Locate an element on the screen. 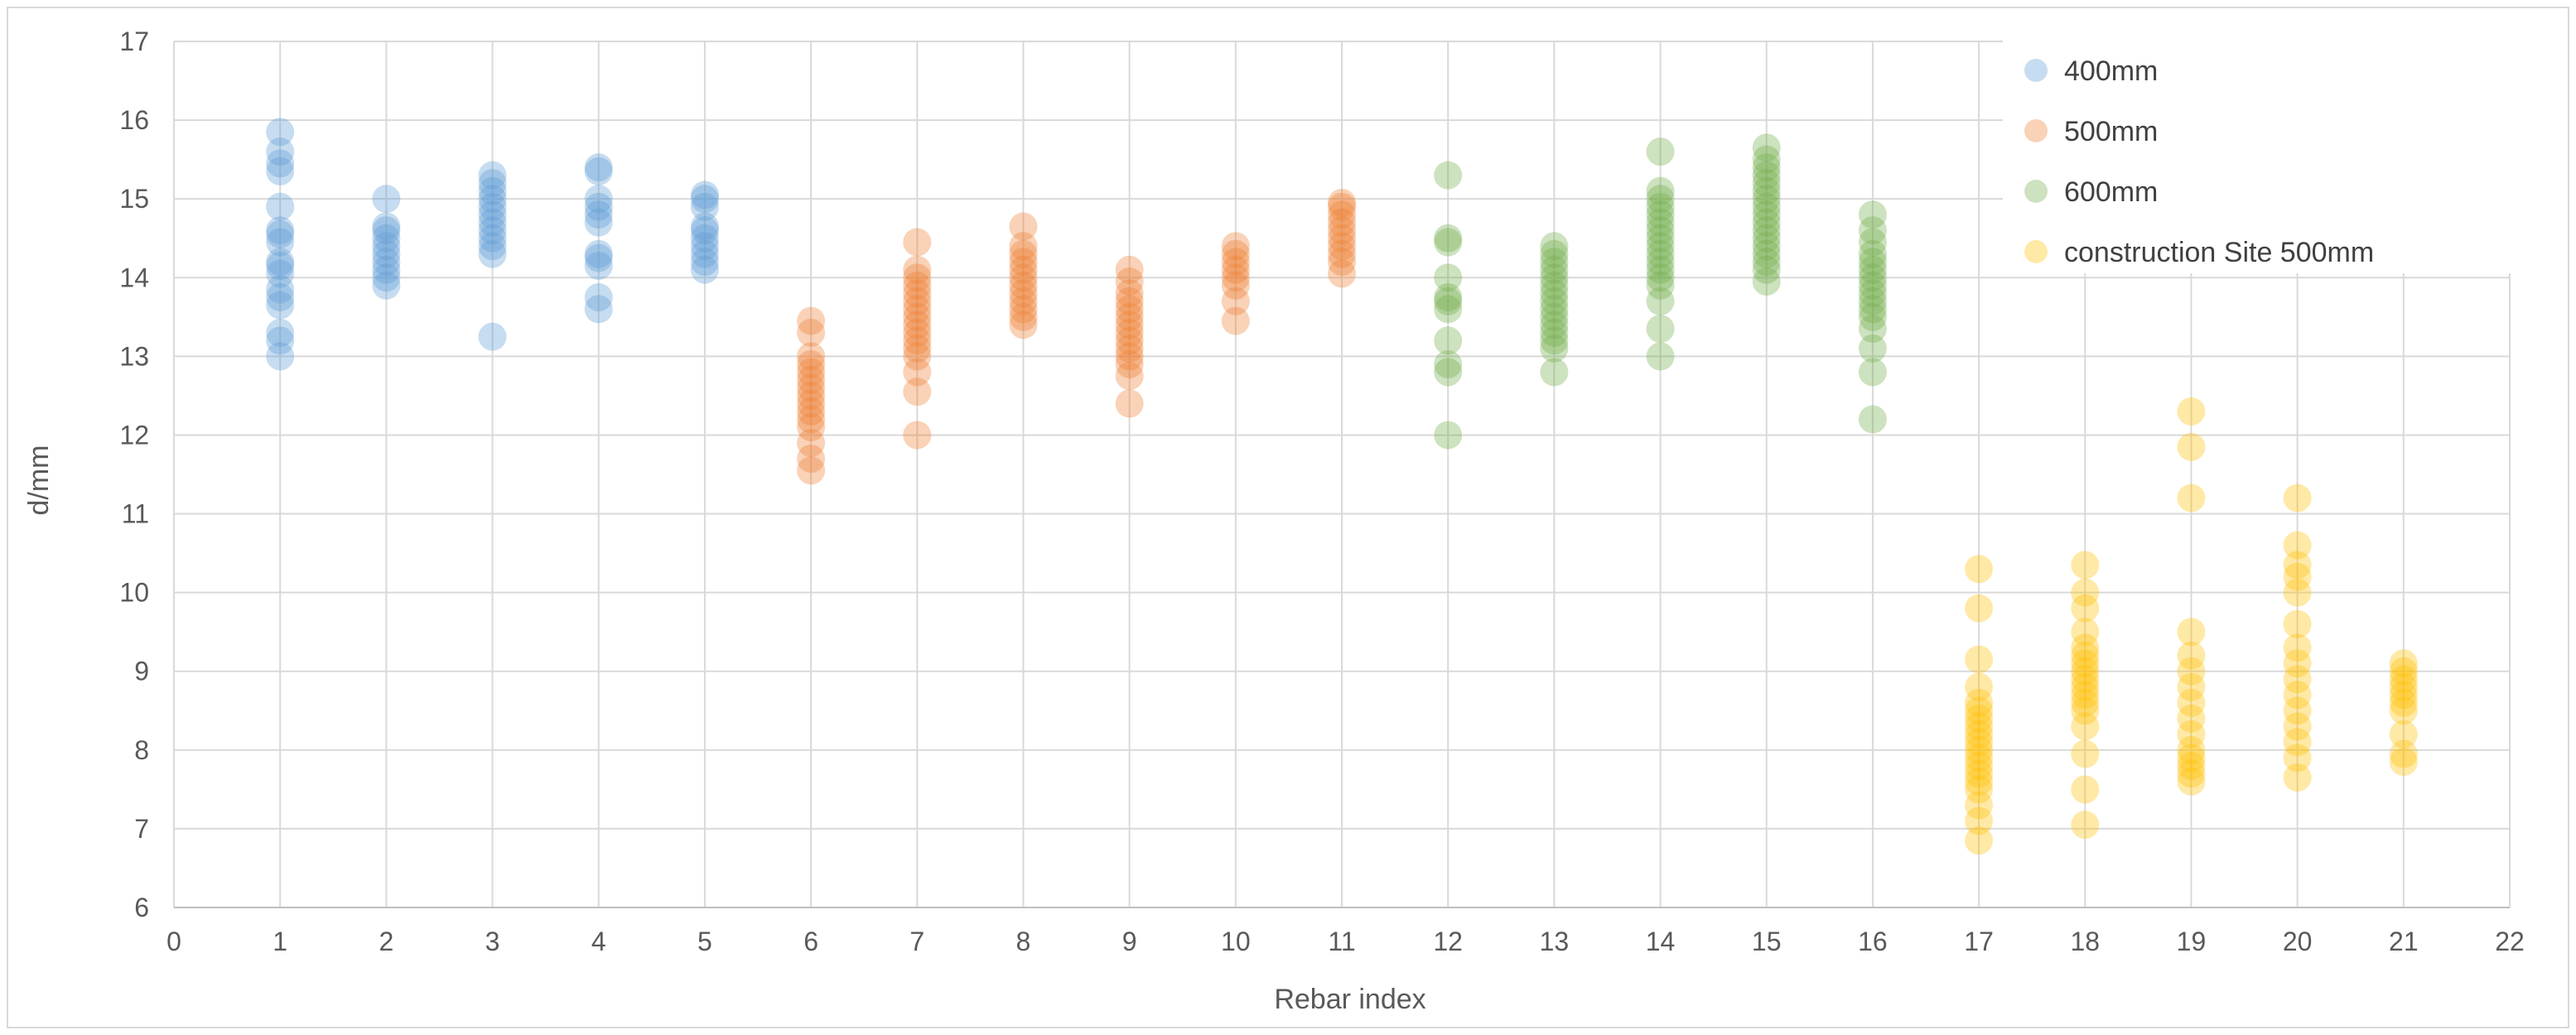 The height and width of the screenshot is (1035, 2576). legend-background is located at coordinates (2259, 149).